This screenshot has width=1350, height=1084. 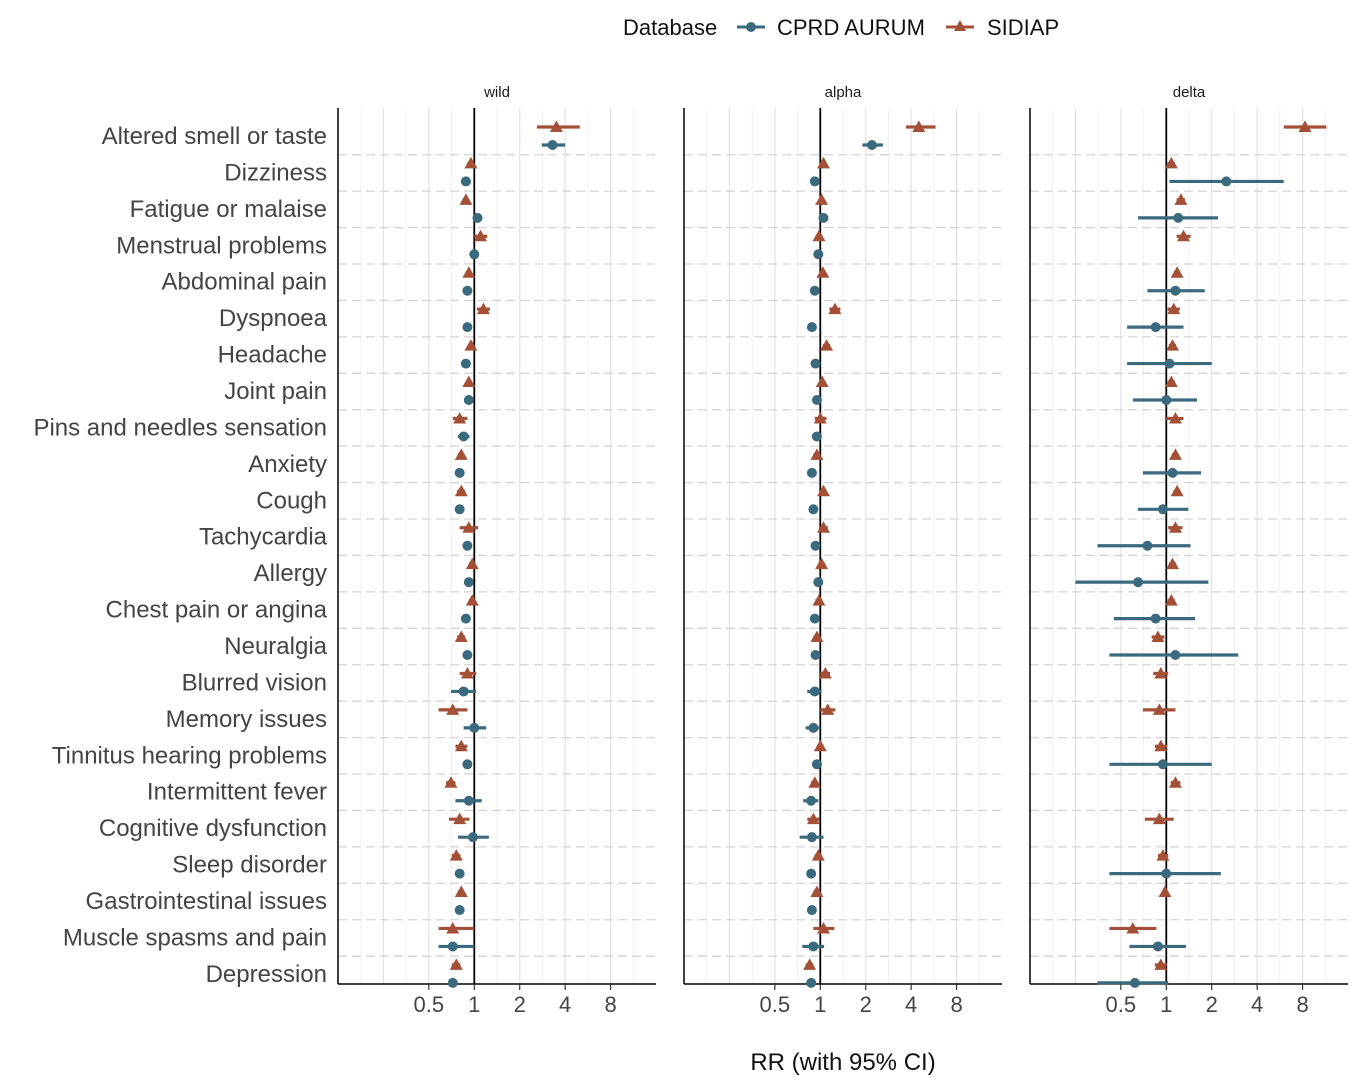 I want to click on symptom-label: Altered smell or taste, so click(x=214, y=136).